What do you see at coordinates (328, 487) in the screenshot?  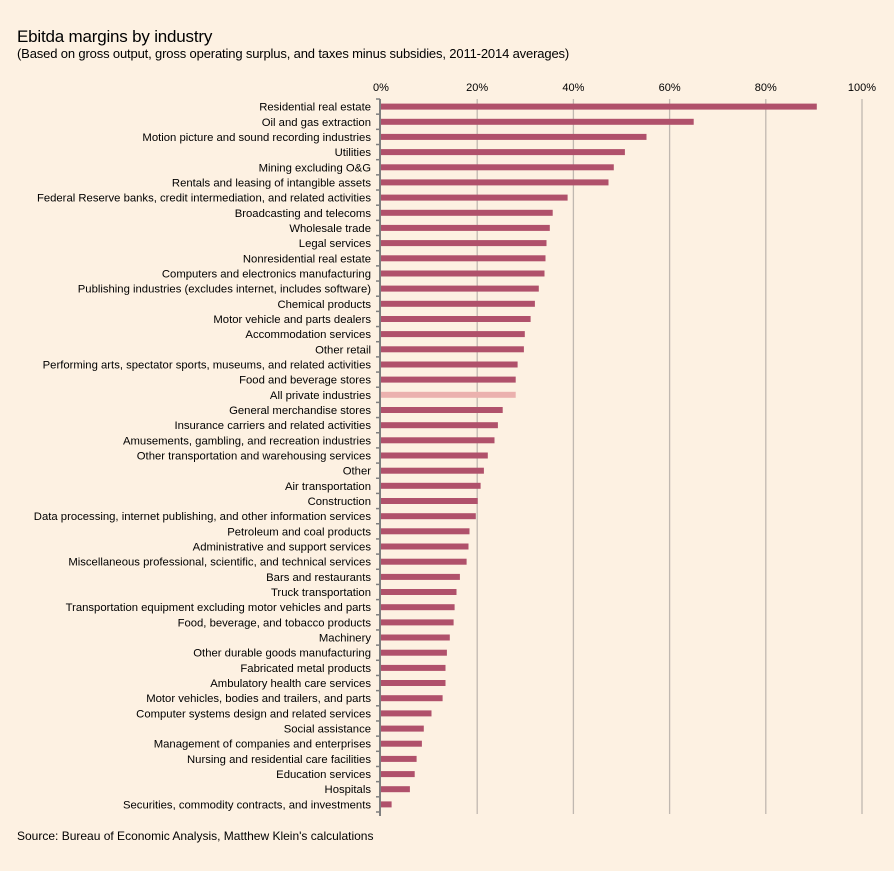 I see `category-label: Air transportation` at bounding box center [328, 487].